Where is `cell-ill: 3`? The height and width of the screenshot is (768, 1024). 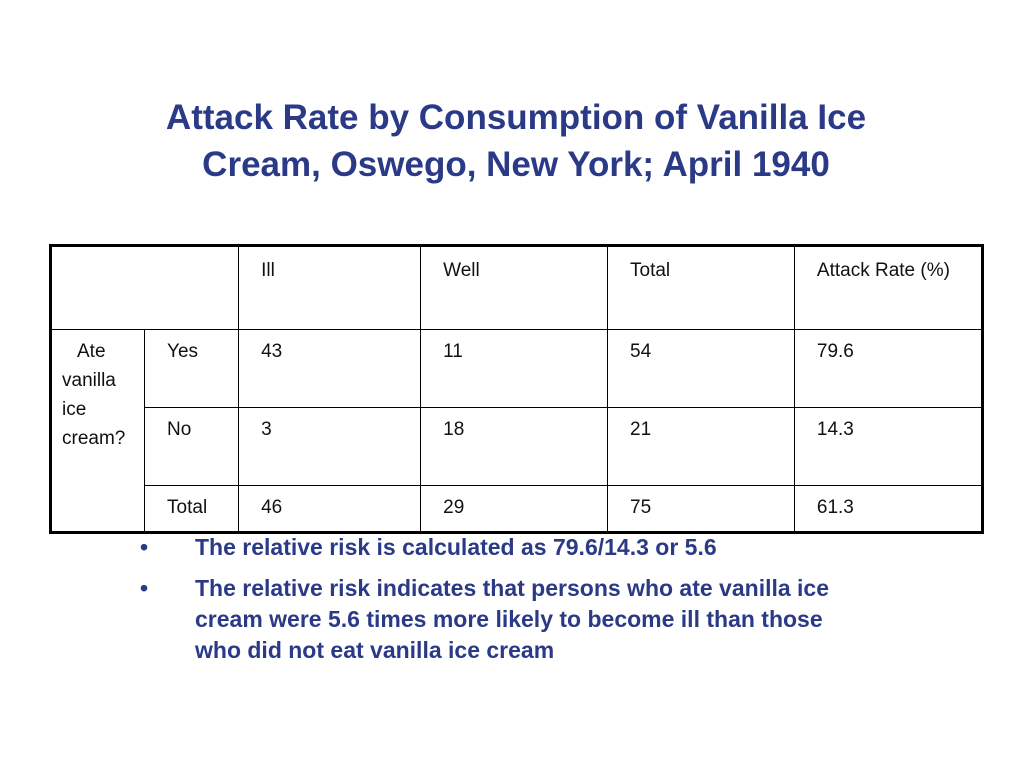 cell-ill: 3 is located at coordinates (330, 446).